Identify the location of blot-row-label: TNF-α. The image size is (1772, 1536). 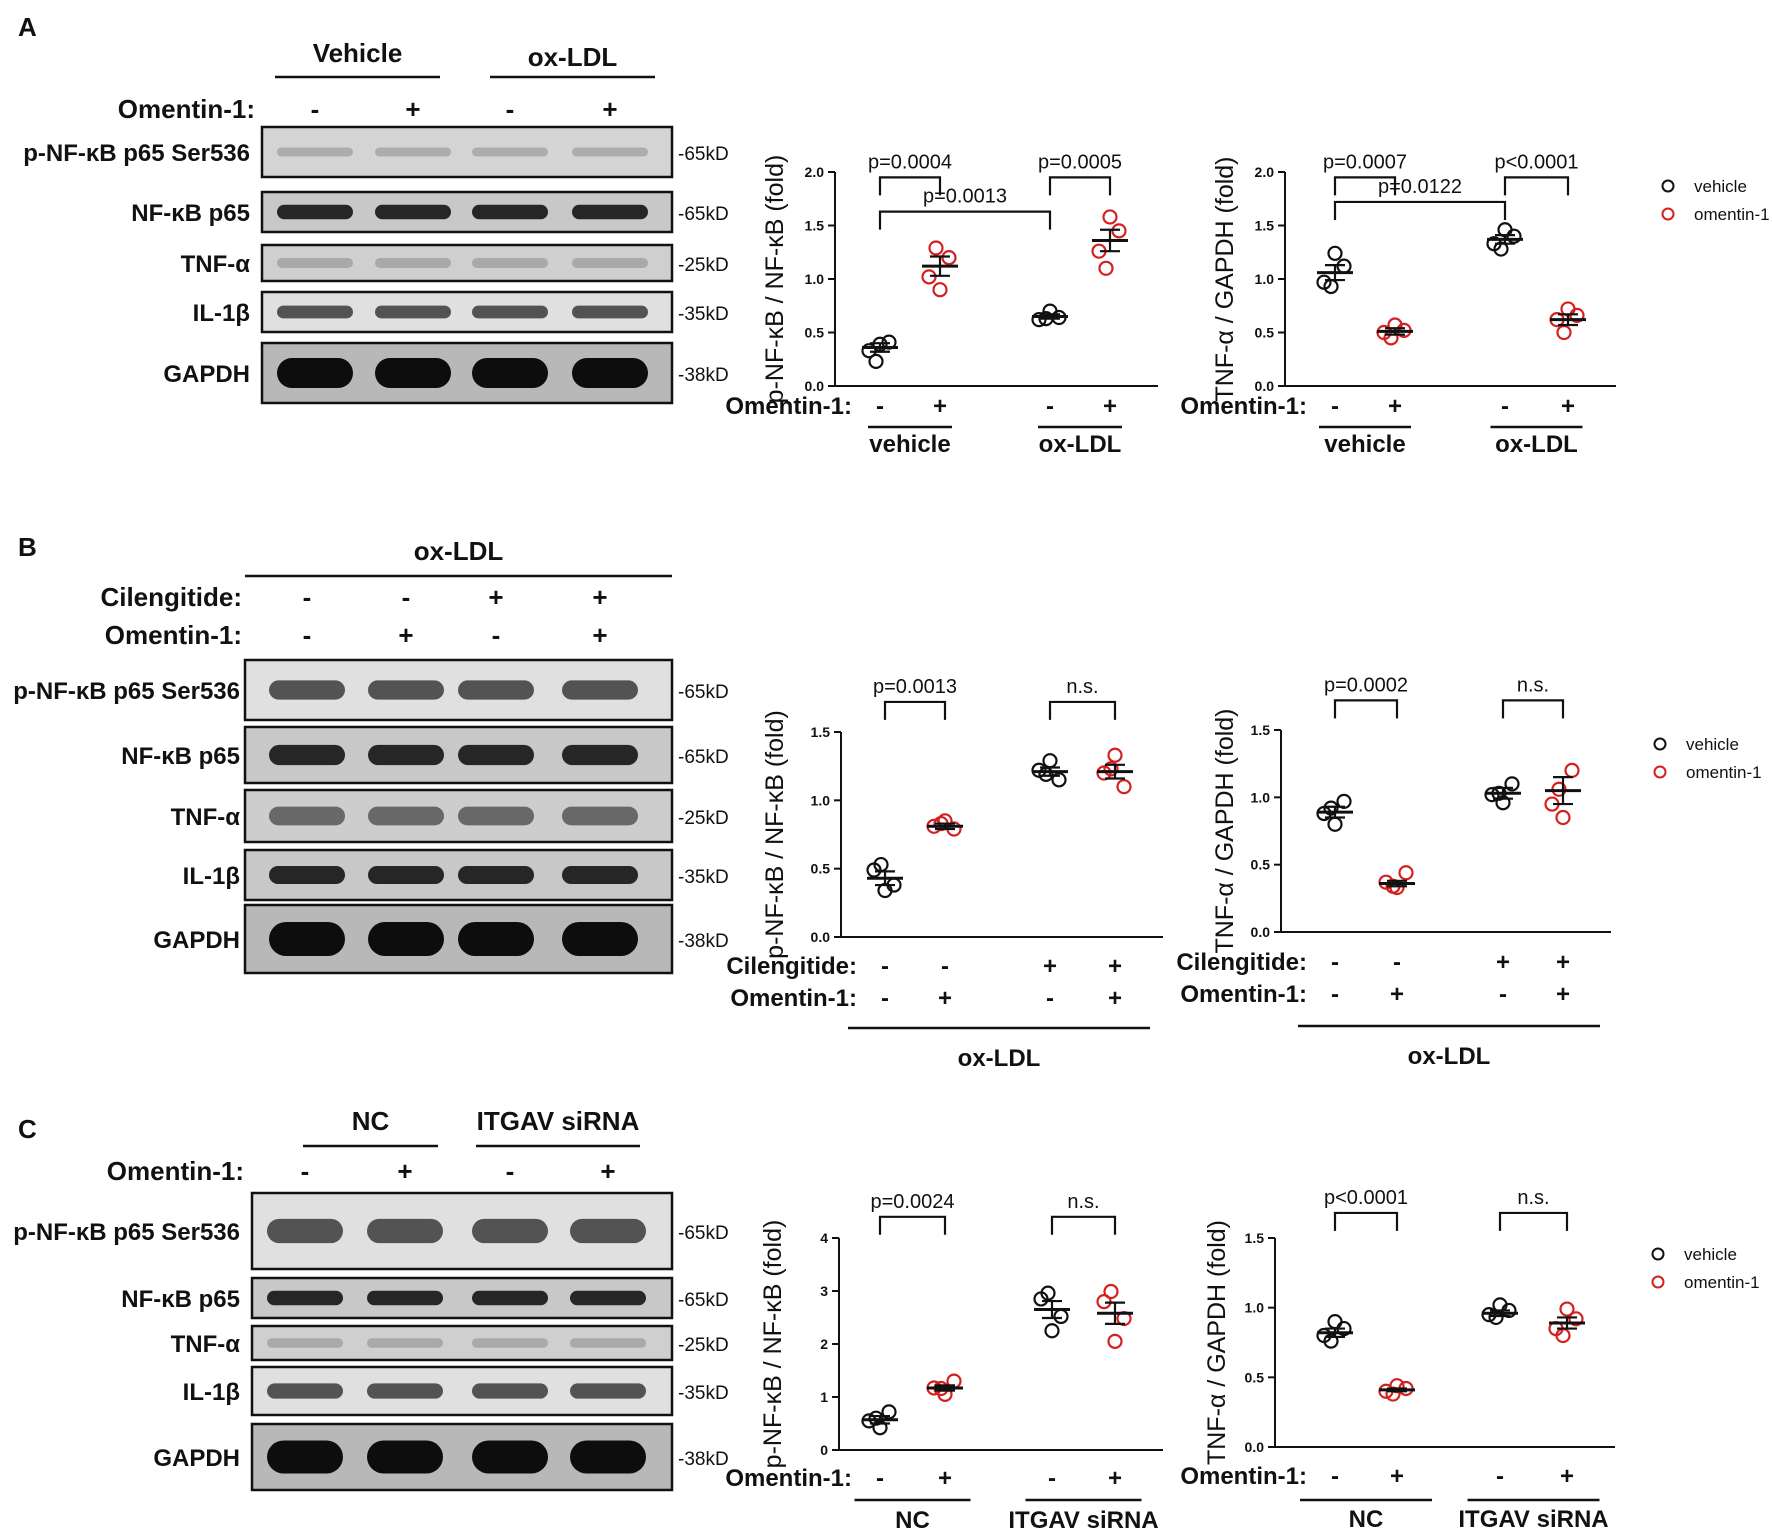
(216, 264).